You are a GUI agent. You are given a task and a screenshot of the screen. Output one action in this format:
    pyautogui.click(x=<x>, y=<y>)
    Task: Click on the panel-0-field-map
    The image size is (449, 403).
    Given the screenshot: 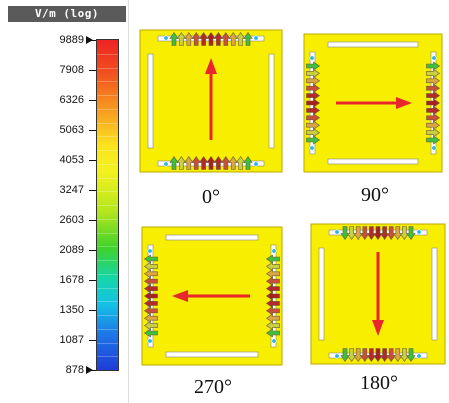 What is the action you would take?
    pyautogui.click(x=211, y=101)
    